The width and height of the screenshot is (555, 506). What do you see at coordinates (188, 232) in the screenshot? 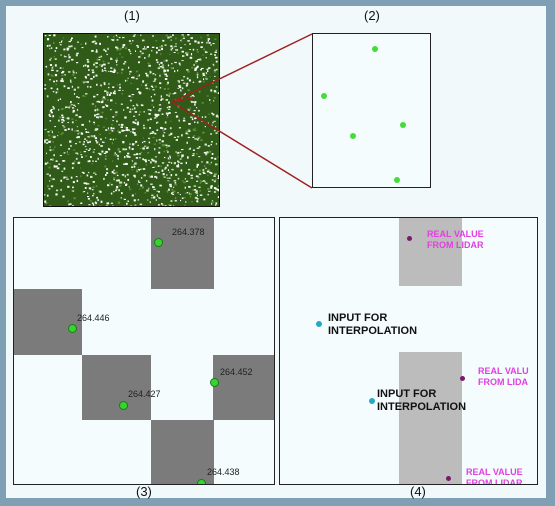
I see `point-value: 264.378` at bounding box center [188, 232].